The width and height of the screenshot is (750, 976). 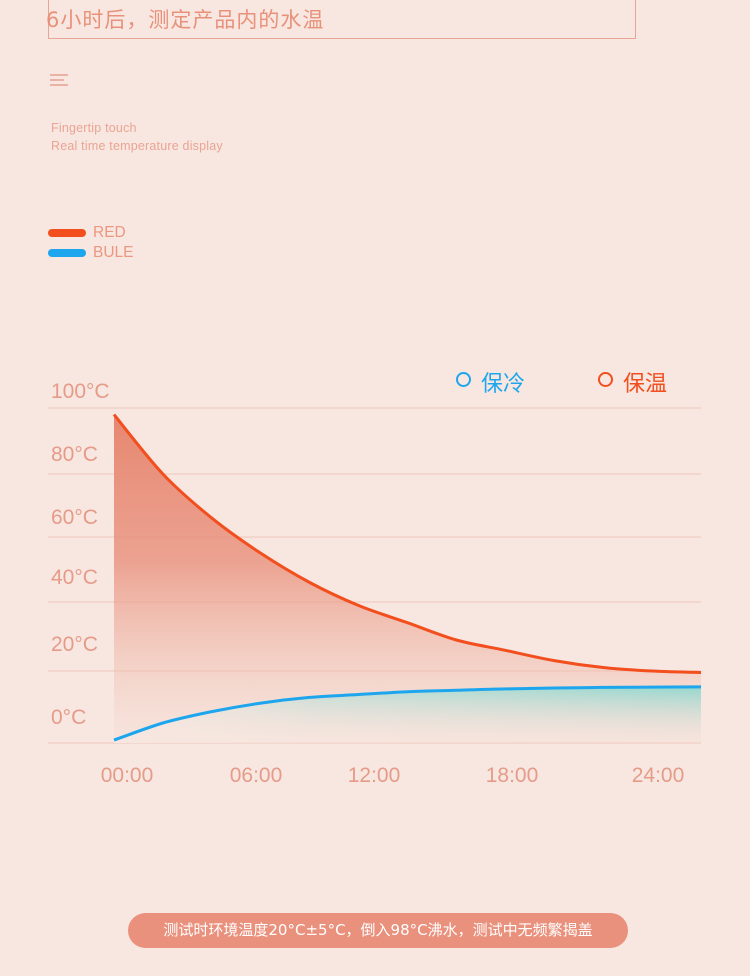 What do you see at coordinates (645, 384) in the screenshot?
I see `legend-label-warm: 保温` at bounding box center [645, 384].